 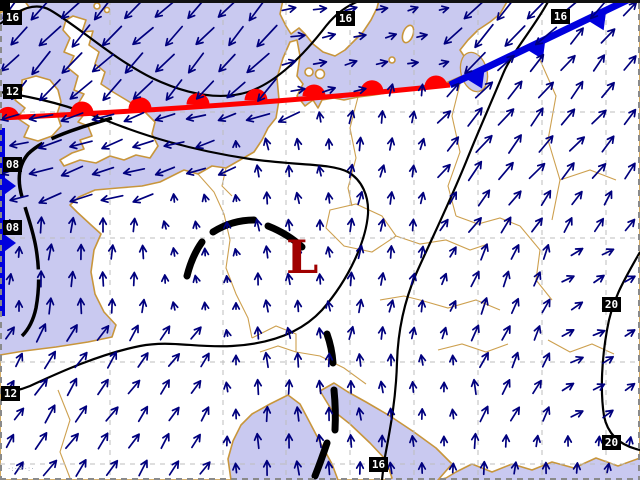 What do you see at coordinates (21, 469) in the screenshot?
I see `fine-print: ·:·=·:·` at bounding box center [21, 469].